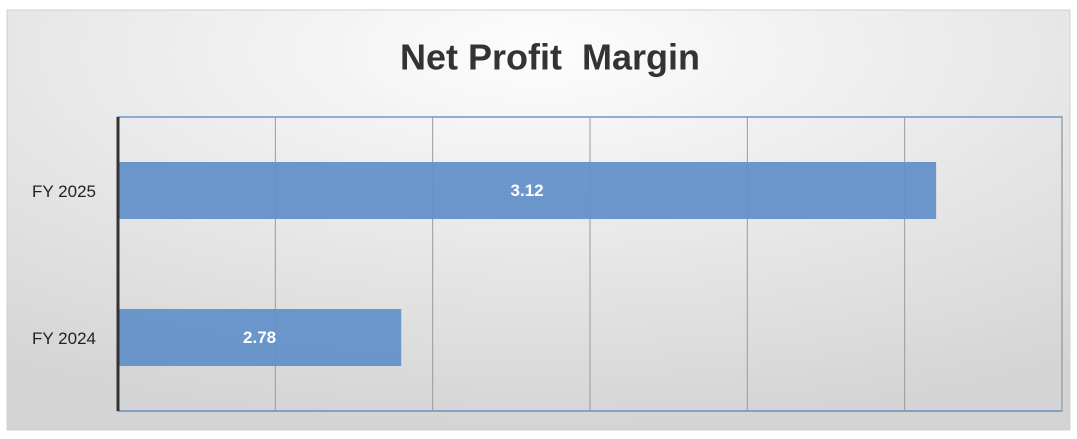  Describe the element at coordinates (64, 191) in the screenshot. I see `y-tick-label: FY 2025` at that location.